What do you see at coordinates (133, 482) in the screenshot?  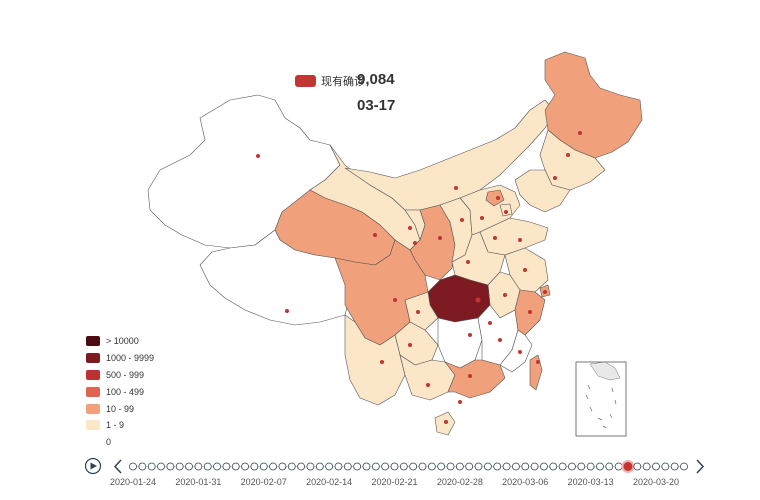 I see `timeline-label: 2020-01-24` at bounding box center [133, 482].